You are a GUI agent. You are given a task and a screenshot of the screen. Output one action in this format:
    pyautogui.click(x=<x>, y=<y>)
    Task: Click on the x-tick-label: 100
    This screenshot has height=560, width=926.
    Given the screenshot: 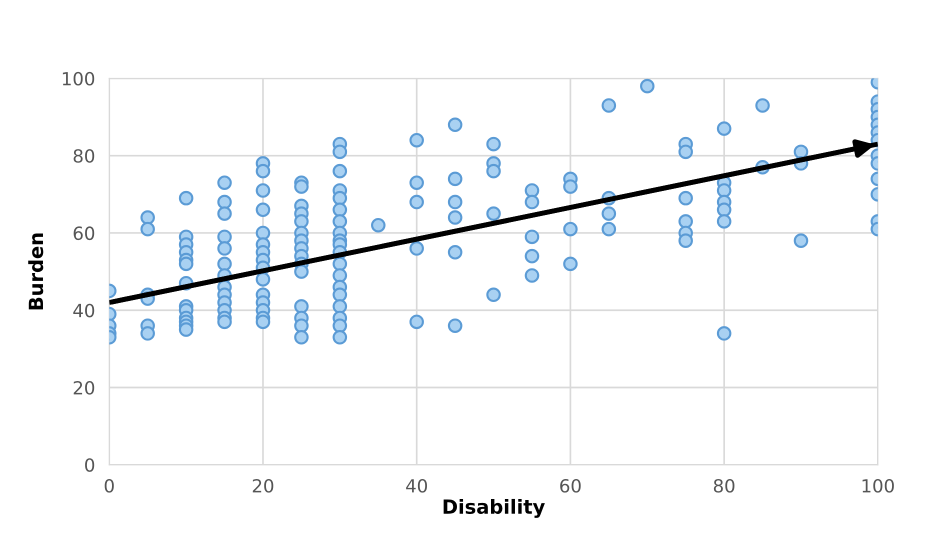 What is the action you would take?
    pyautogui.click(x=878, y=486)
    